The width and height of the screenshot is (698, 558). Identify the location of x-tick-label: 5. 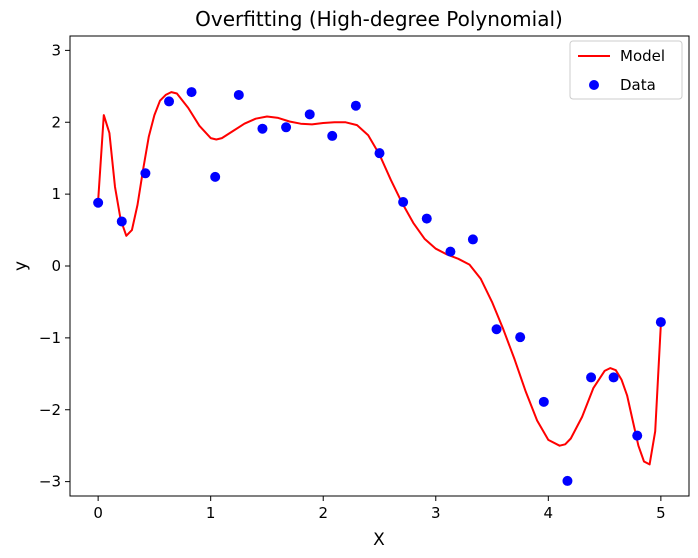
(661, 513).